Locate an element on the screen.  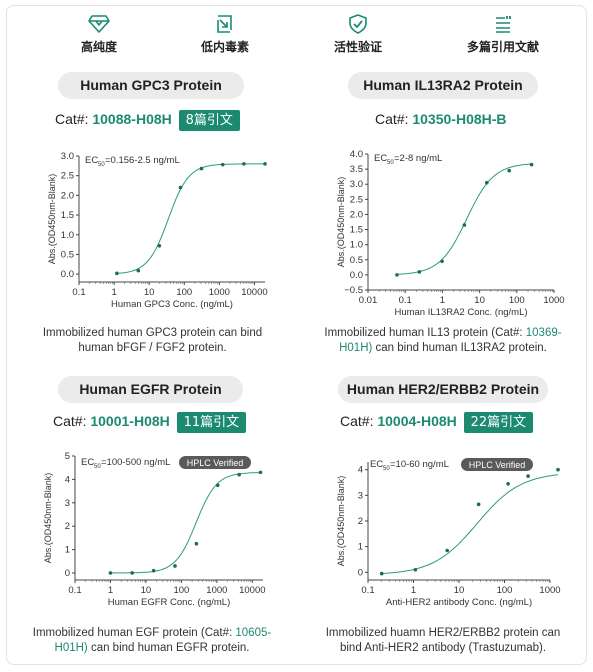
feature-label: 多篇引用文献 is located at coordinates (502, 47).